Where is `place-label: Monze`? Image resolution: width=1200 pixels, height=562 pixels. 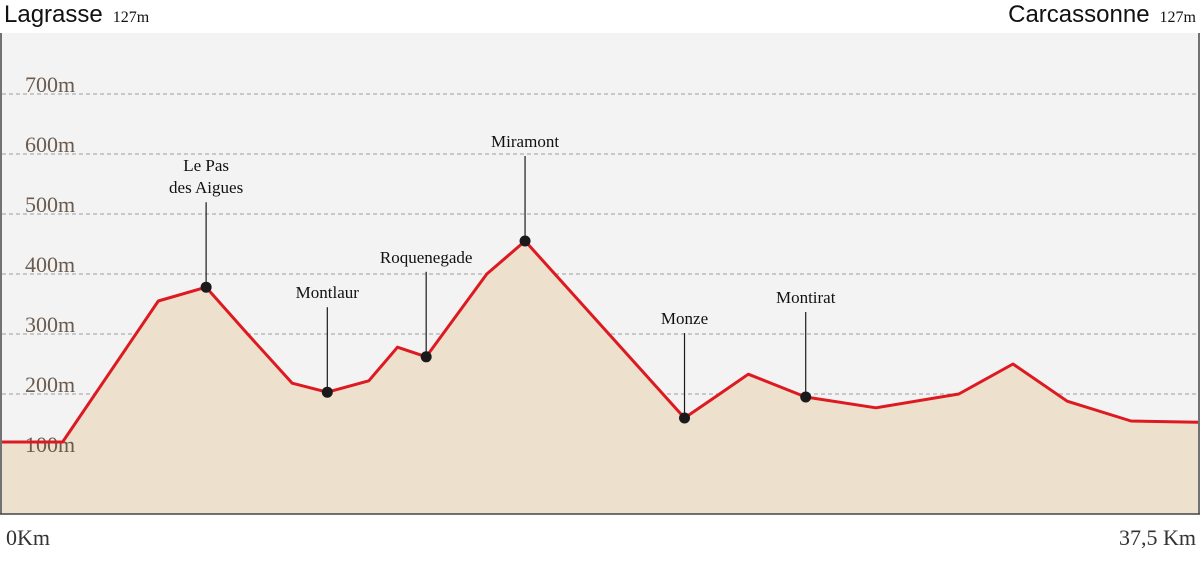
place-label: Monze is located at coordinates (684, 318).